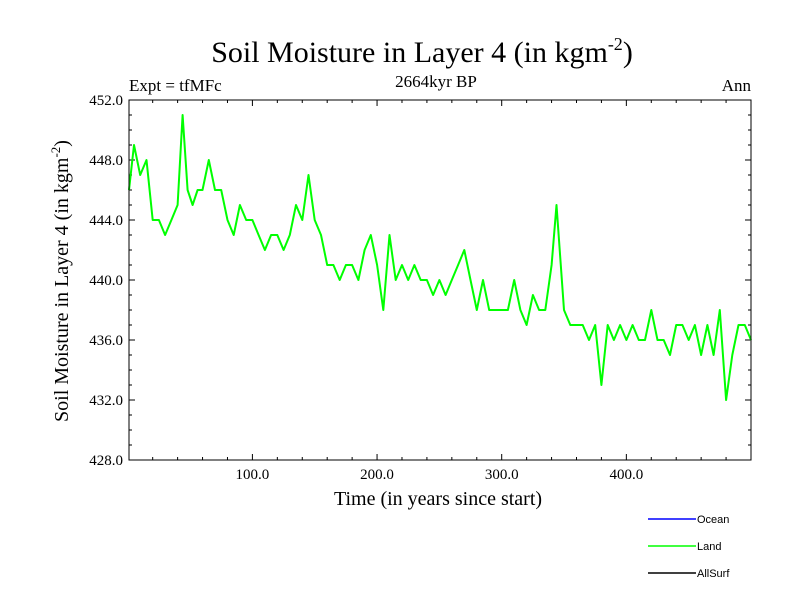 This screenshot has height=600, width=800. I want to click on chart-title: Soil Moisture in Layer 4 (in kgm-2), so click(422, 51).